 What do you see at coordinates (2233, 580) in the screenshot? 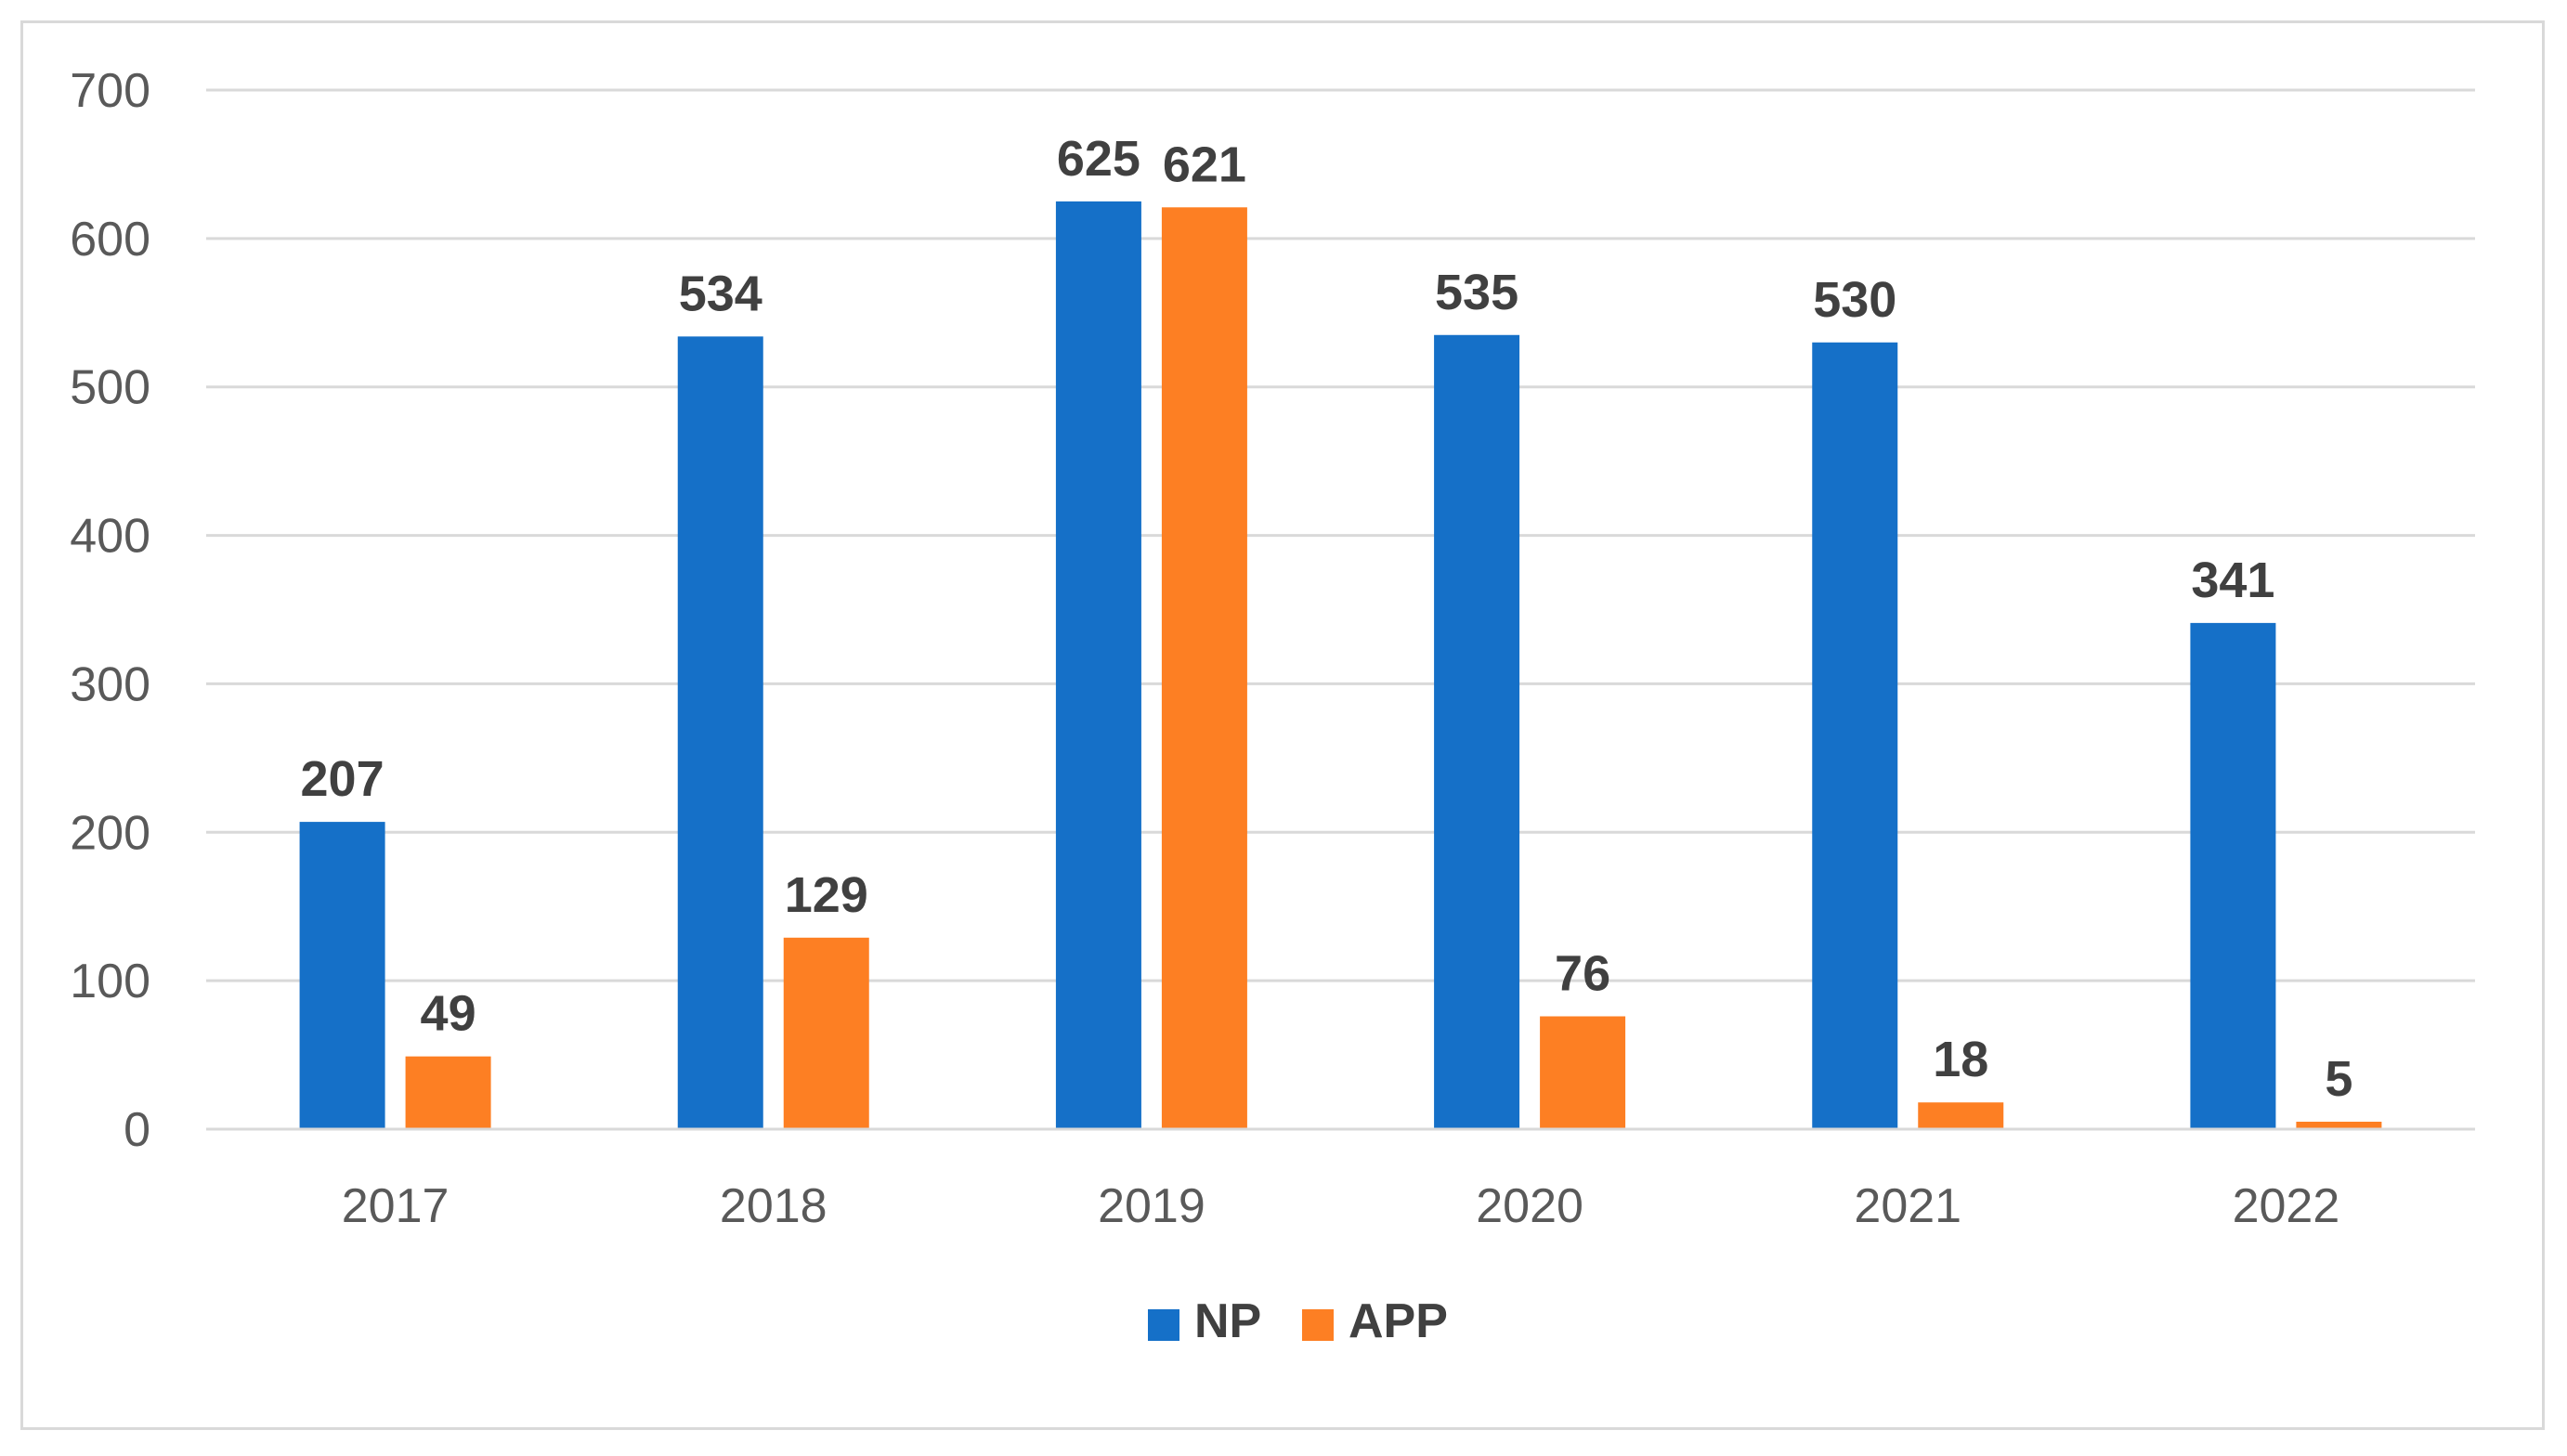
I see `data-label-np-2022: 341` at bounding box center [2233, 580].